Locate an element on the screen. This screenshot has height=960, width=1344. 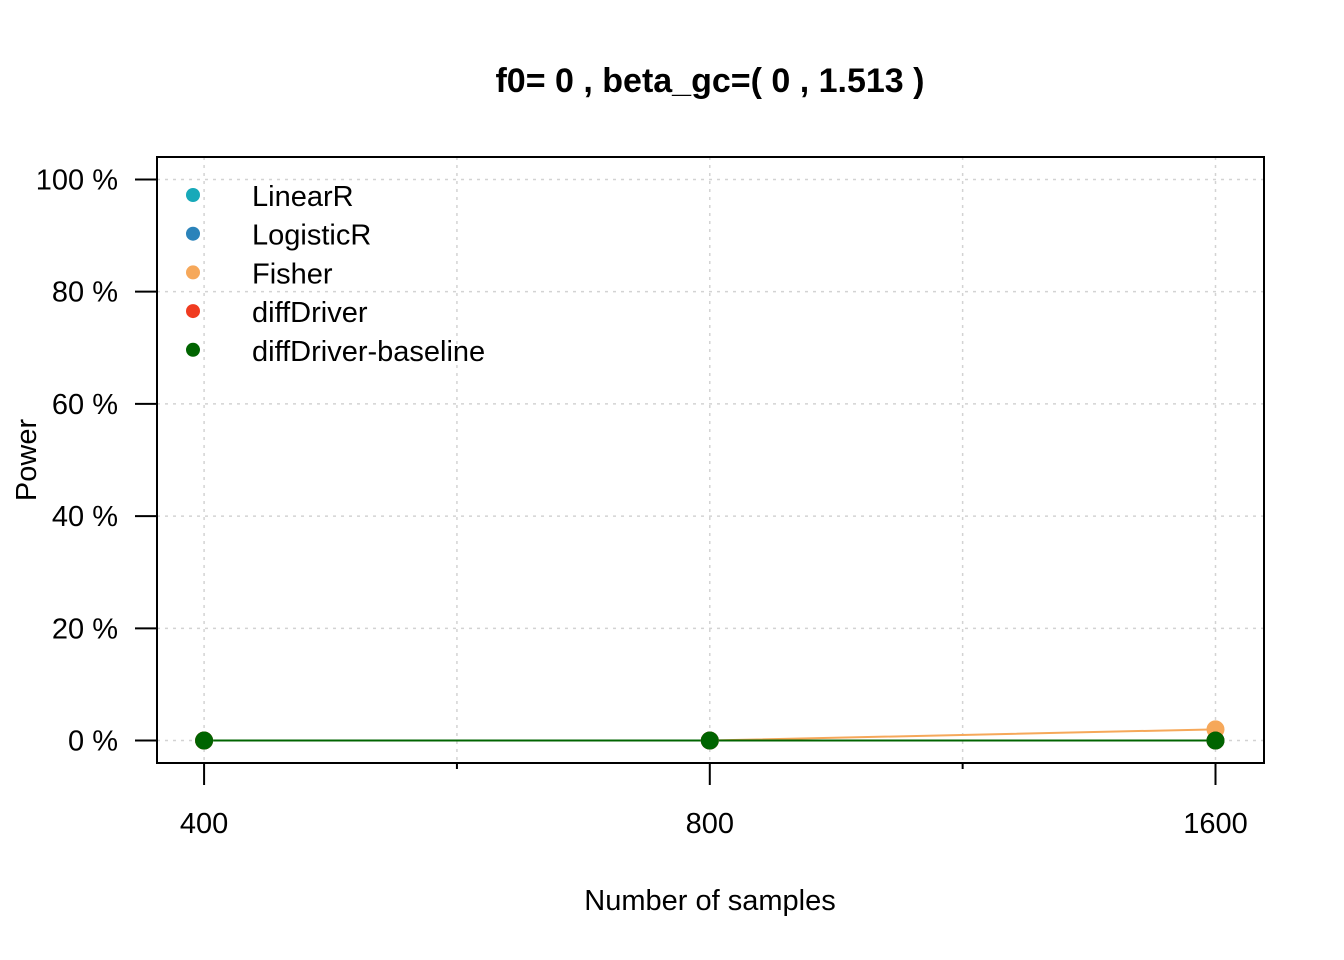
legend-label-3: diffDriver is located at coordinates (310, 313).